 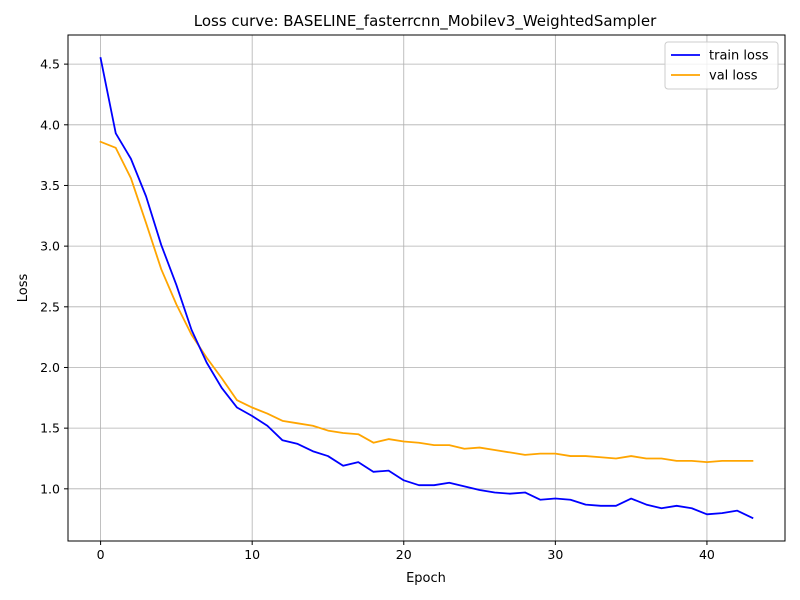 I want to click on legend: train loss val loss, so click(x=721, y=65).